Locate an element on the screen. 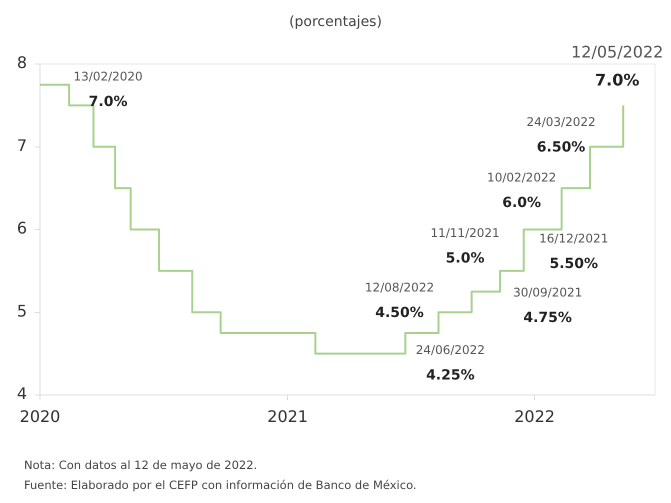 Image resolution: width=671 pixels, height=503 pixels. chart-subtitle: (porcentajes) is located at coordinates (335, 22).